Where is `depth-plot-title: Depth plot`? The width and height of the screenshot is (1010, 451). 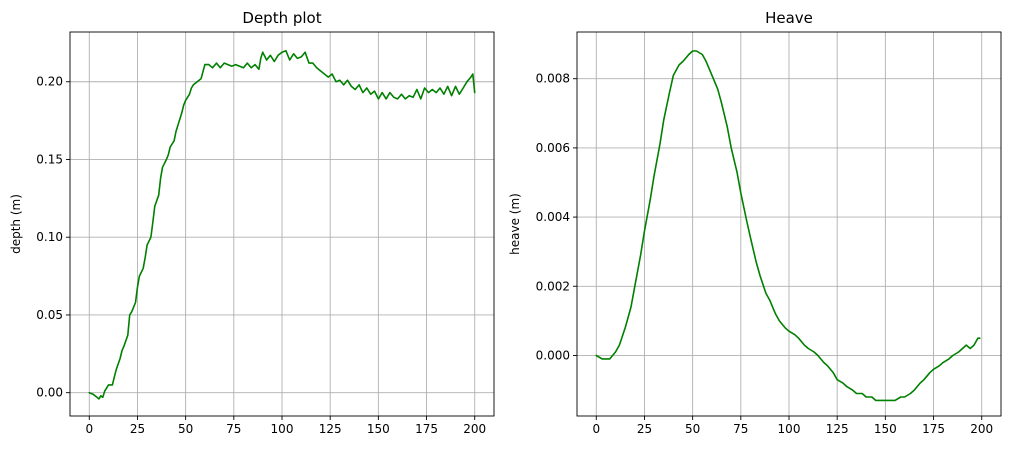
depth-plot-title: Depth plot is located at coordinates (281, 18).